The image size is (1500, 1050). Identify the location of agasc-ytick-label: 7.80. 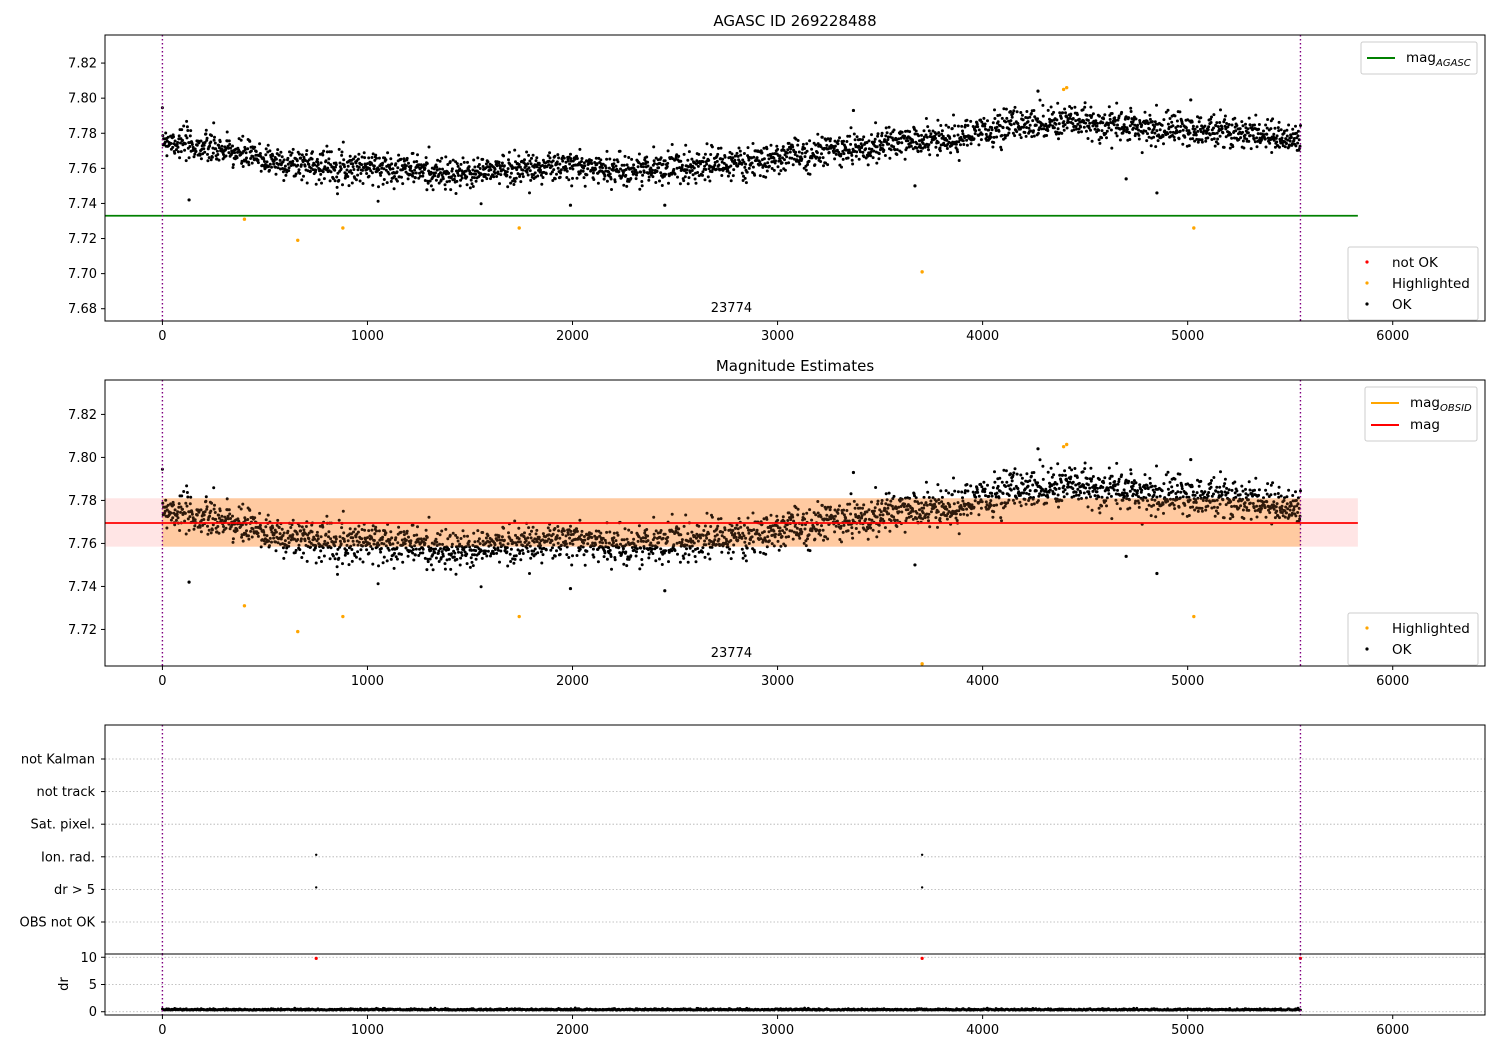
(82, 99).